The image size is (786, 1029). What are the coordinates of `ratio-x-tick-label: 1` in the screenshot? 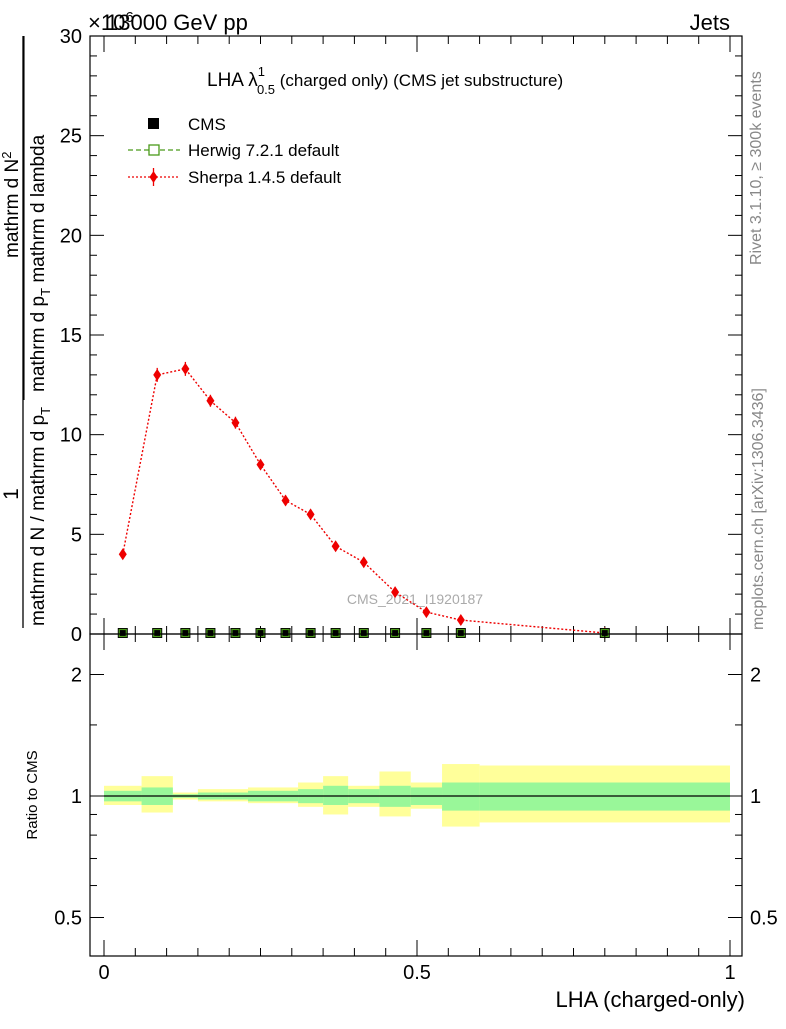 It's located at (729, 973).